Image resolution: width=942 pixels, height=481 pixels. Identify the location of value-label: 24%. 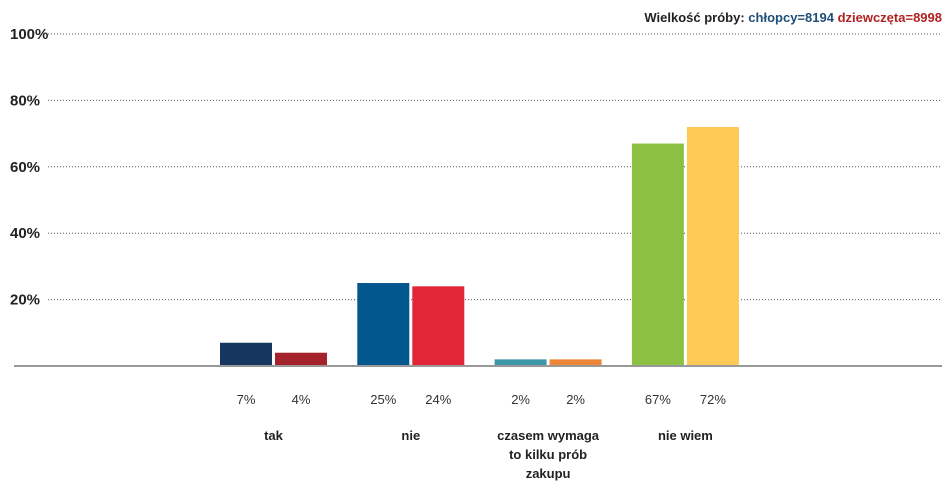
(438, 399).